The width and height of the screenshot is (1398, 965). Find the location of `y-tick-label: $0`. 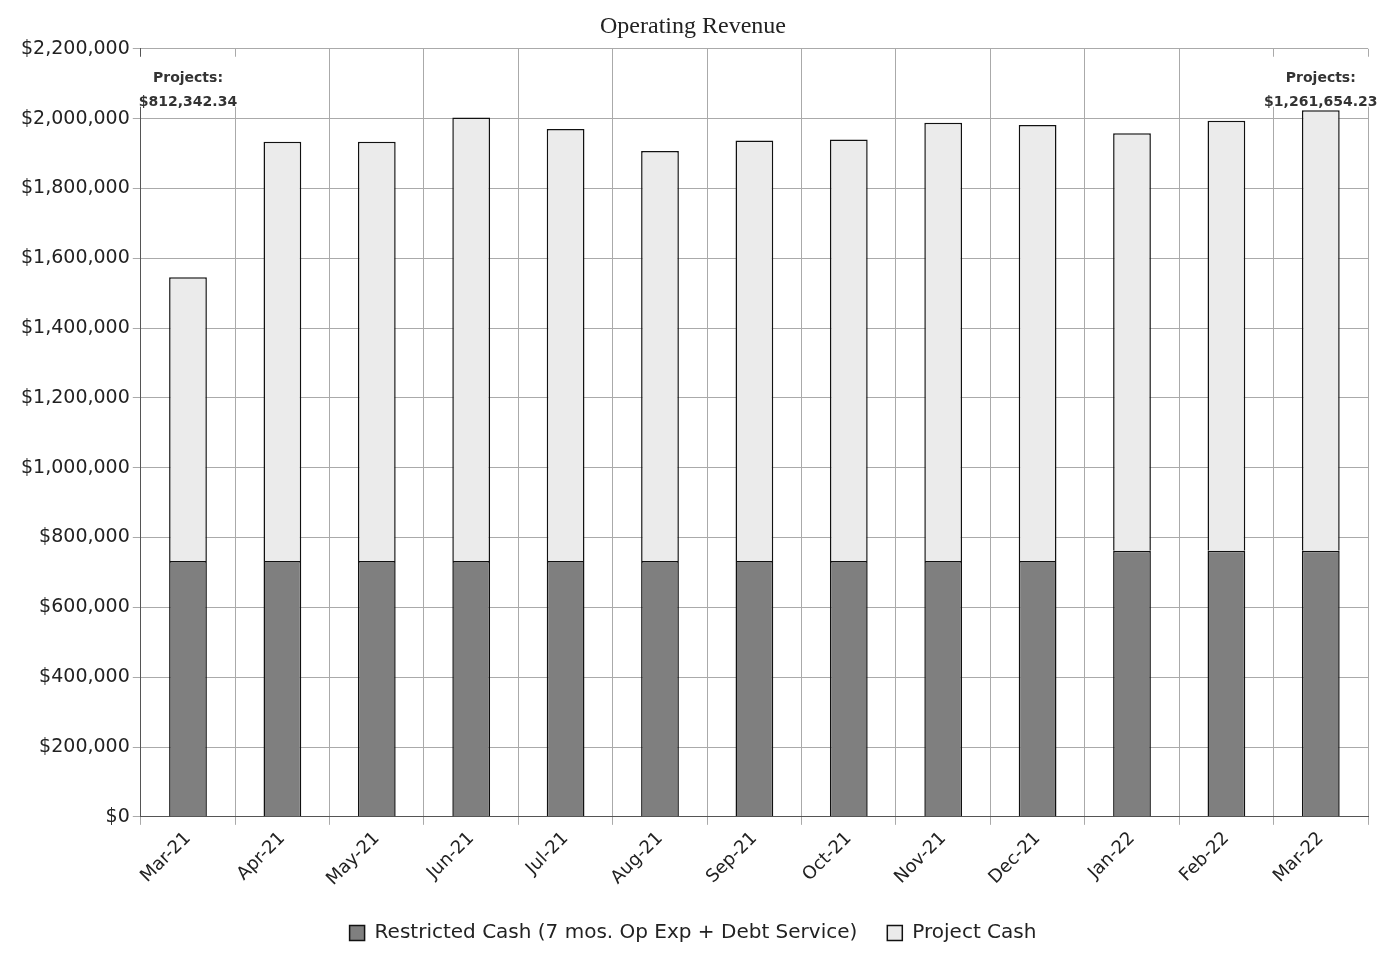

y-tick-label: $0 is located at coordinates (117, 814).